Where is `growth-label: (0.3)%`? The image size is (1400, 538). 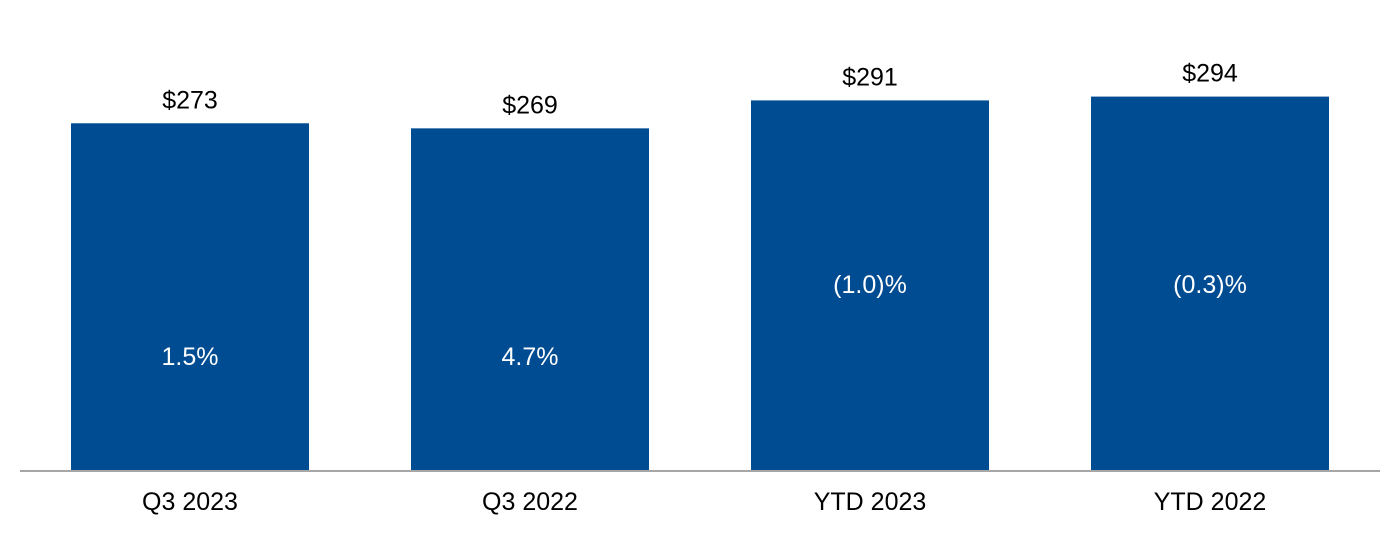 growth-label: (0.3)% is located at coordinates (1210, 285).